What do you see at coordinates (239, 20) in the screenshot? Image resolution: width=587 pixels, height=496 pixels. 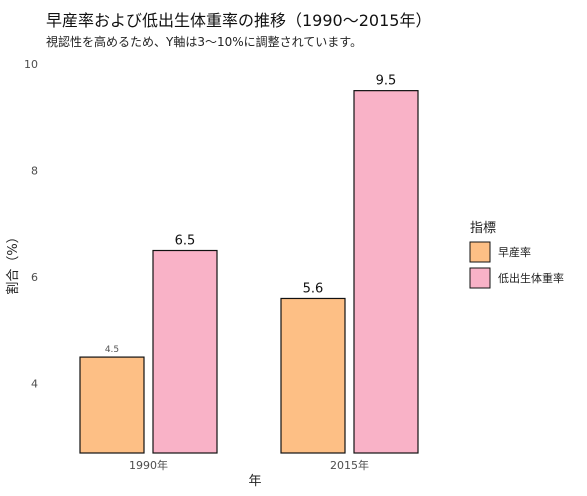 I see `chart-title: 早産率および低出生体重率の推移（1990〜2015年）` at bounding box center [239, 20].